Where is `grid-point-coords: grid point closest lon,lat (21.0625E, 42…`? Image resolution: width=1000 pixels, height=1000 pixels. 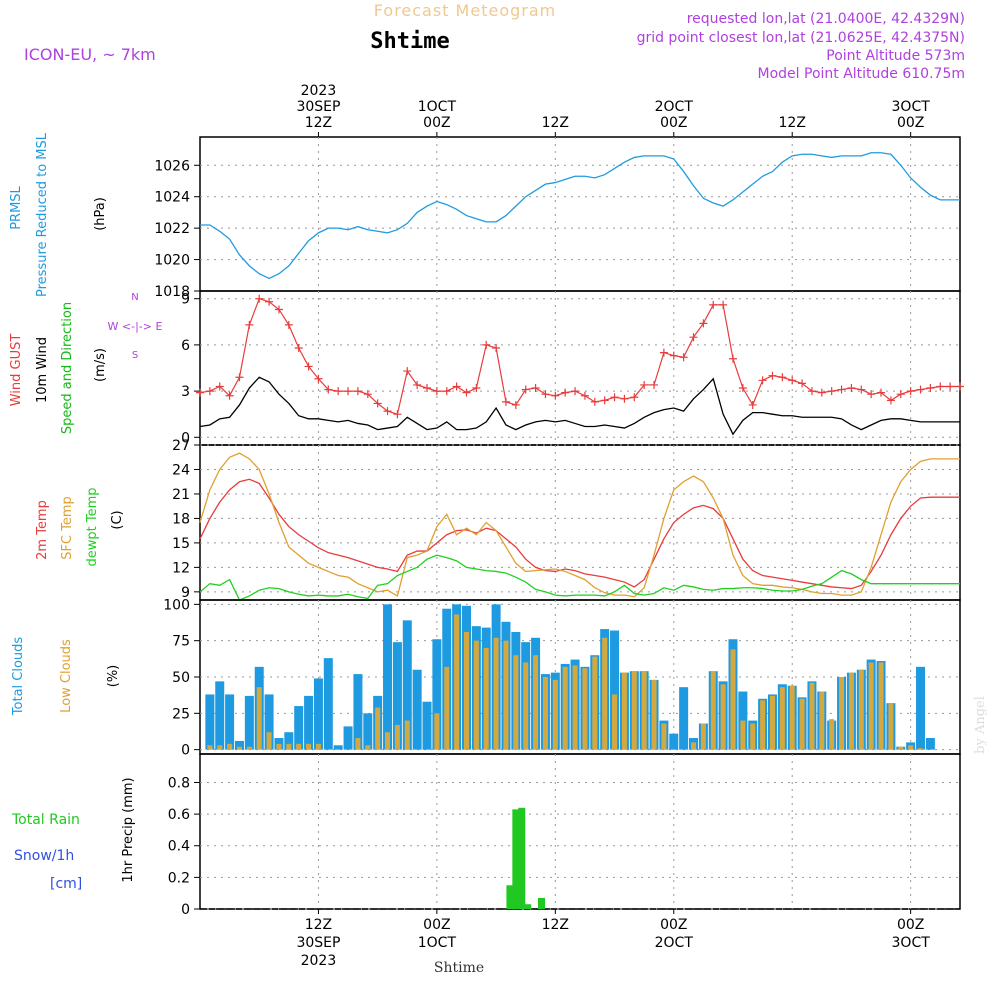 grid-point-coords: grid point closest lon,lat (21.0625E, 42… is located at coordinates (801, 38).